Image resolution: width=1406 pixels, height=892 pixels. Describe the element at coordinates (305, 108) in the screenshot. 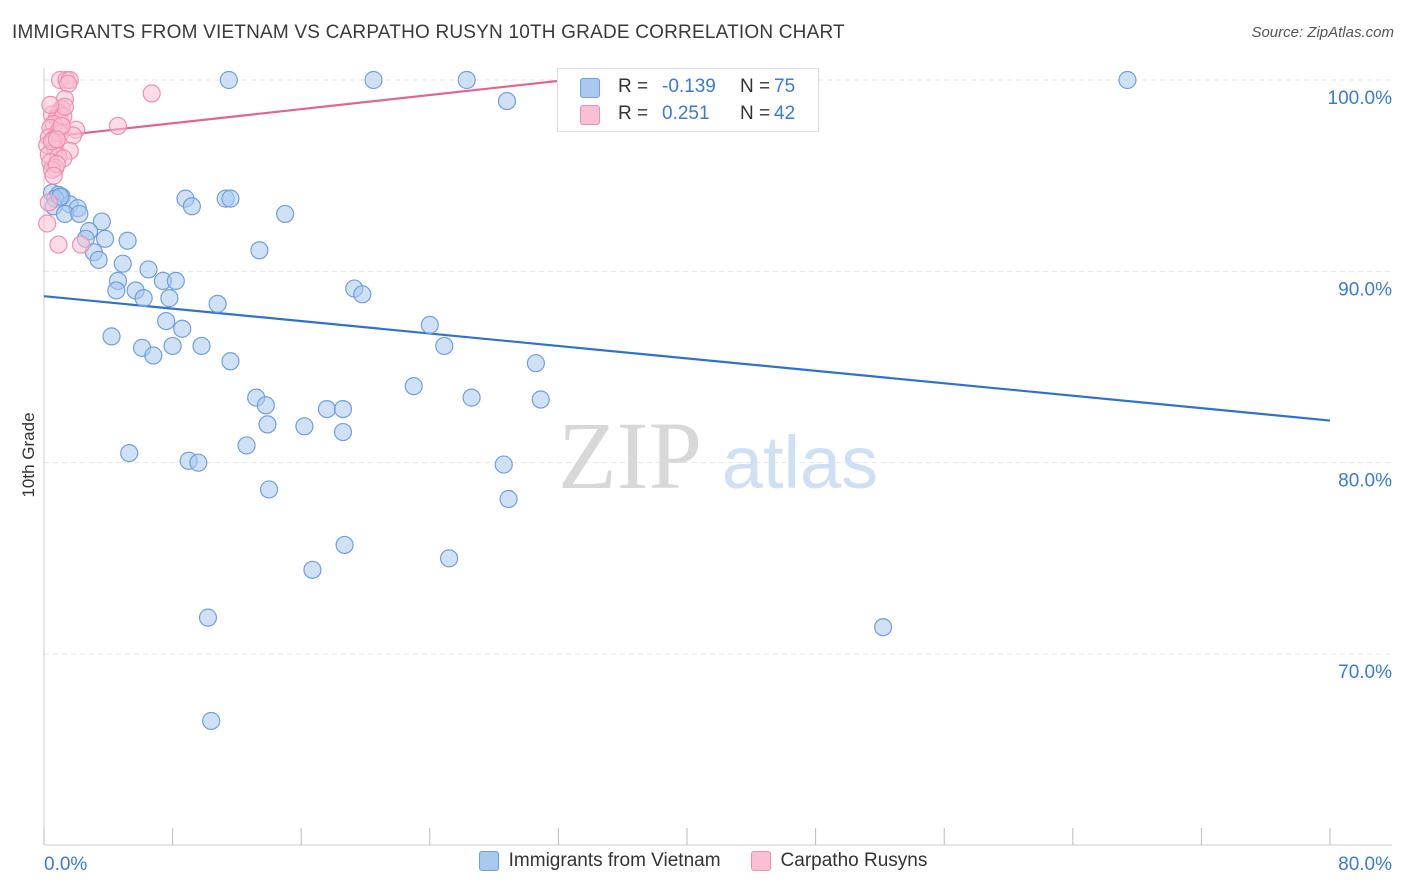

I see `trend-line-rusyn` at that location.